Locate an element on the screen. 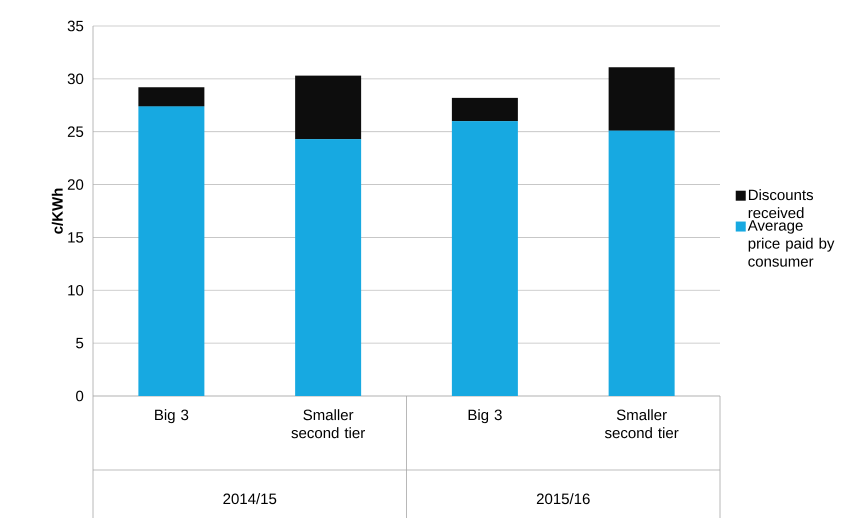 The width and height of the screenshot is (850, 518). y-tick-label: 25 is located at coordinates (76, 132).